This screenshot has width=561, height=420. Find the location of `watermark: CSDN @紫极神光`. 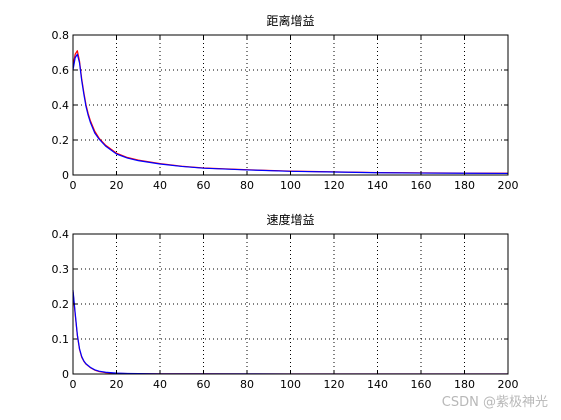

watermark: CSDN @紫极神光 is located at coordinates (495, 402).